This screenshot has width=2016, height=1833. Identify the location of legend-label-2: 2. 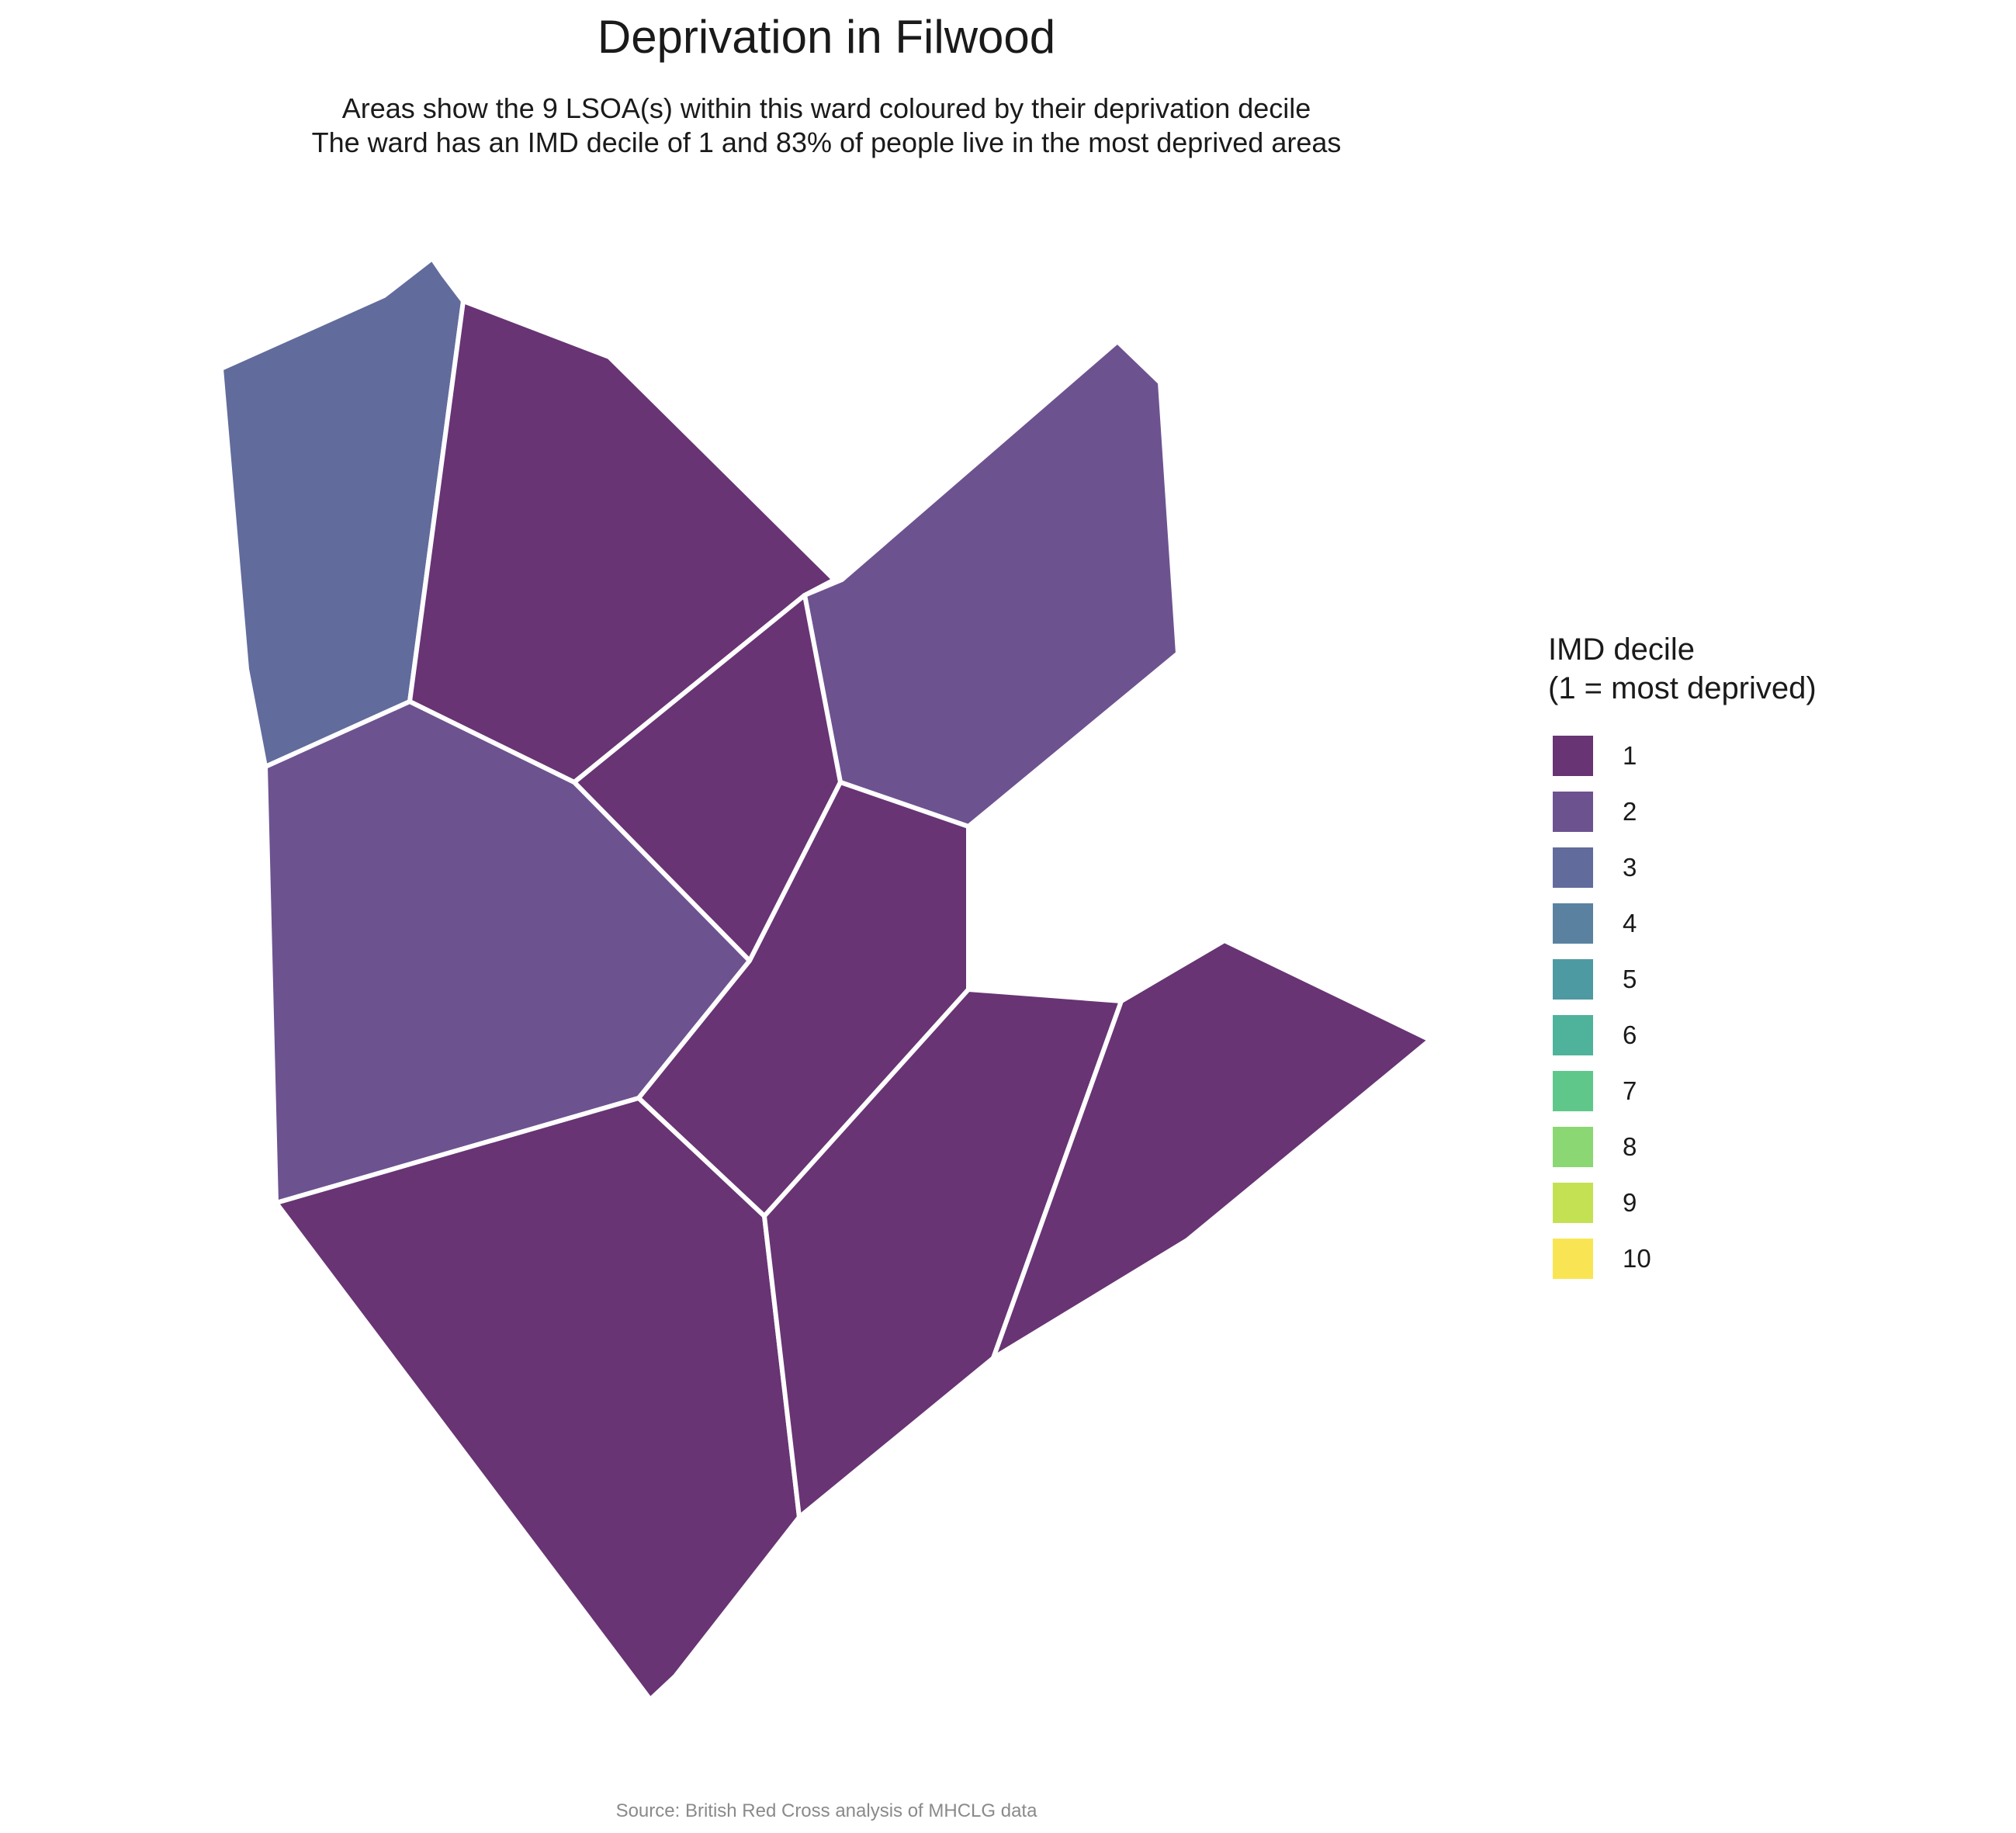
(1630, 812).